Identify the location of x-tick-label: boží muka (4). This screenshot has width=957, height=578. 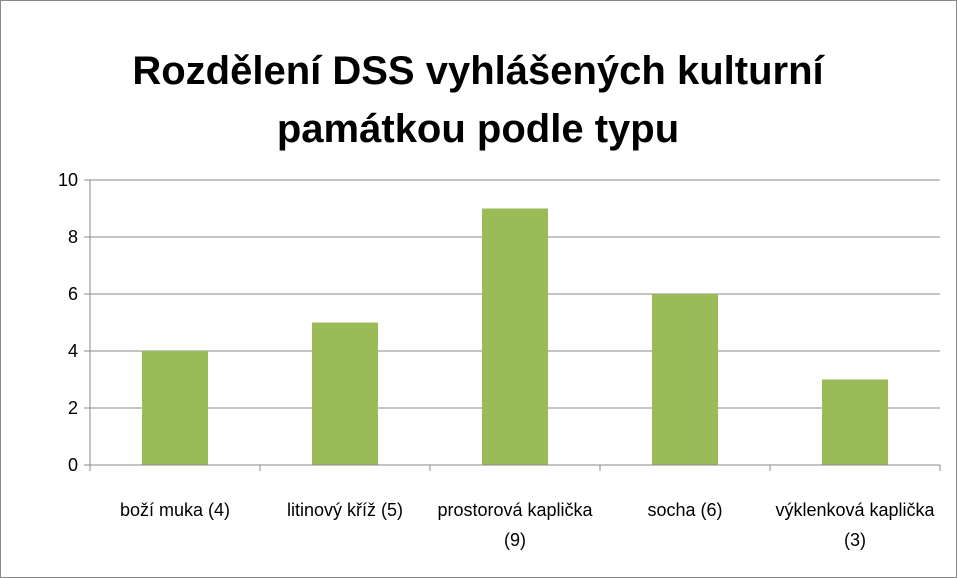
(175, 510).